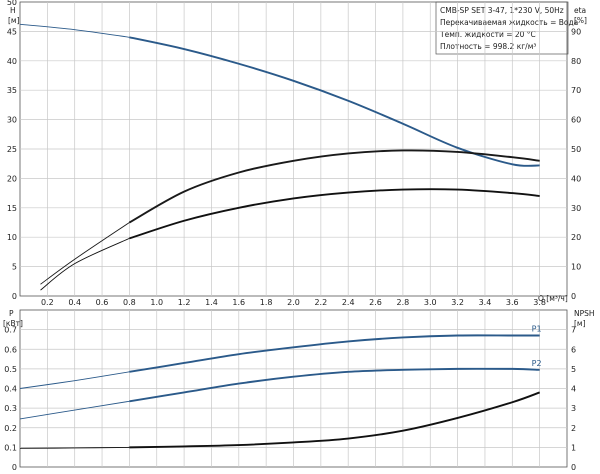  Describe the element at coordinates (580, 10) in the screenshot. I see `eta-axis-unit: eta` at that location.